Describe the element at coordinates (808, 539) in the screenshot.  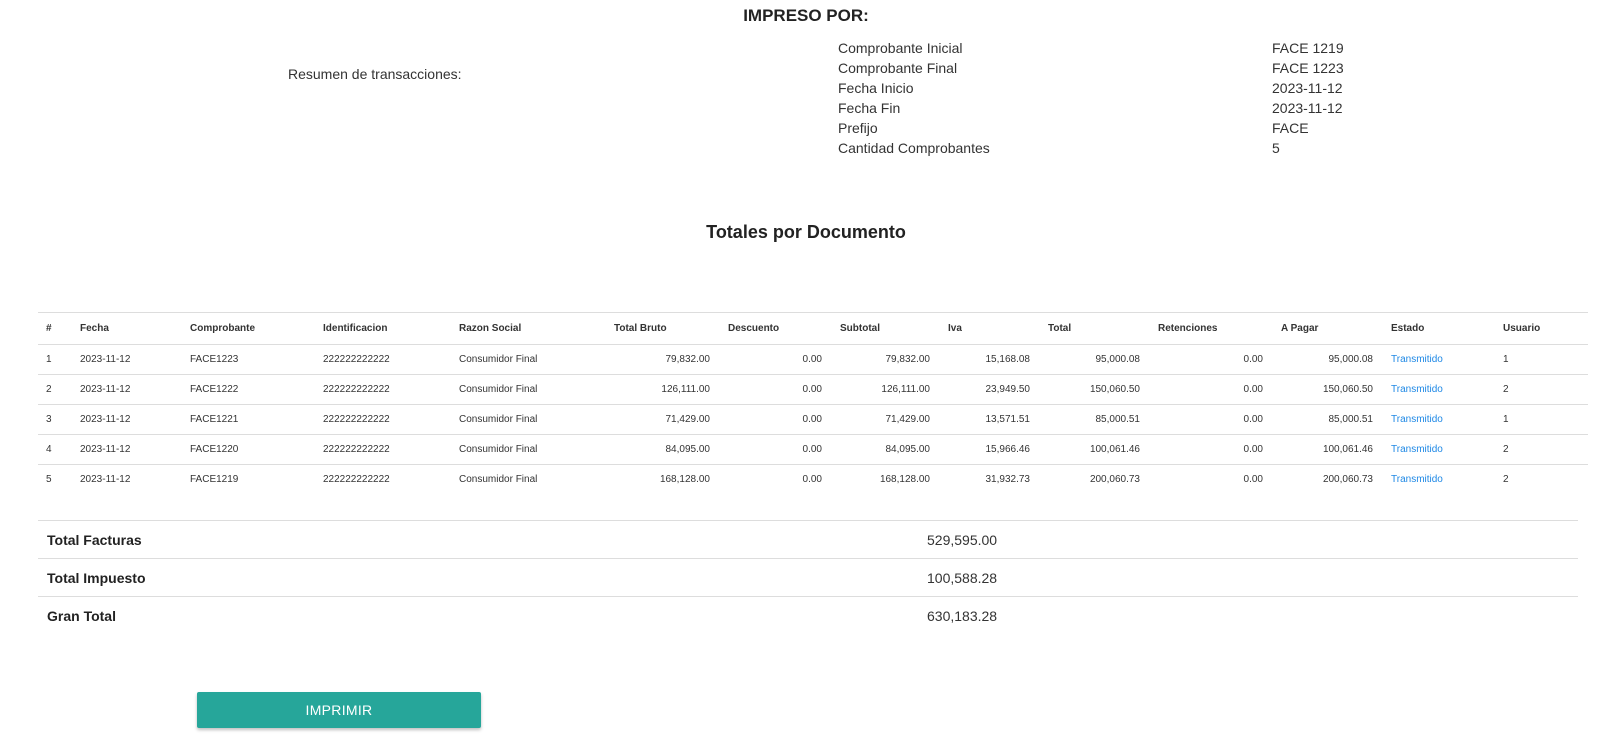
I see `total-facturas-row: Total Facturas 529,595.00` at that location.